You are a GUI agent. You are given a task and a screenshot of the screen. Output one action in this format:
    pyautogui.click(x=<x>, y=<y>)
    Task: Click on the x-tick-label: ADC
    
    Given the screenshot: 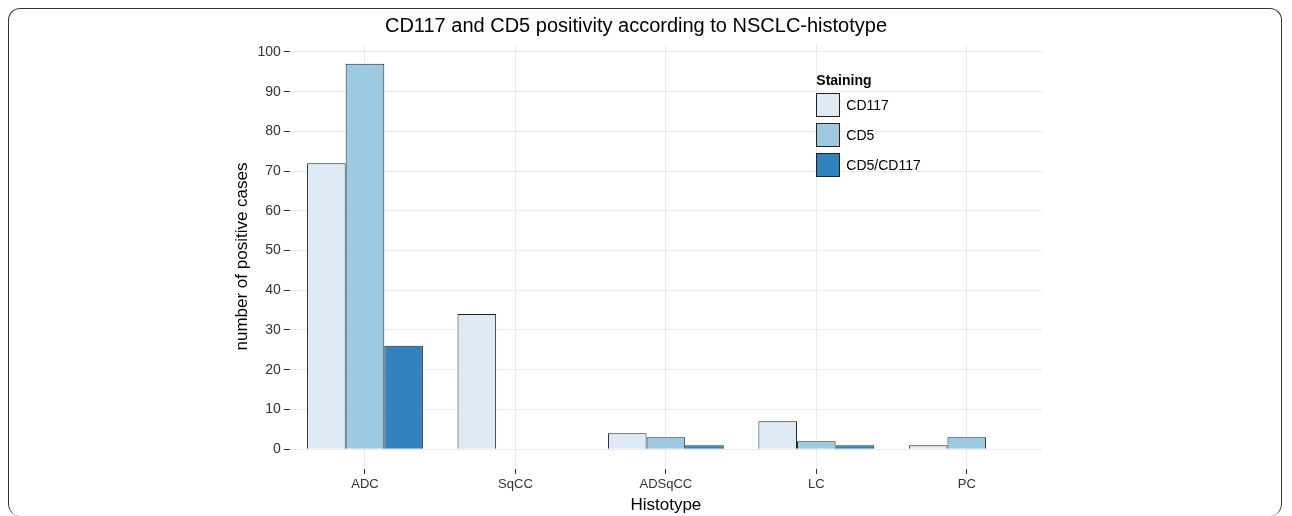 What is the action you would take?
    pyautogui.click(x=365, y=484)
    